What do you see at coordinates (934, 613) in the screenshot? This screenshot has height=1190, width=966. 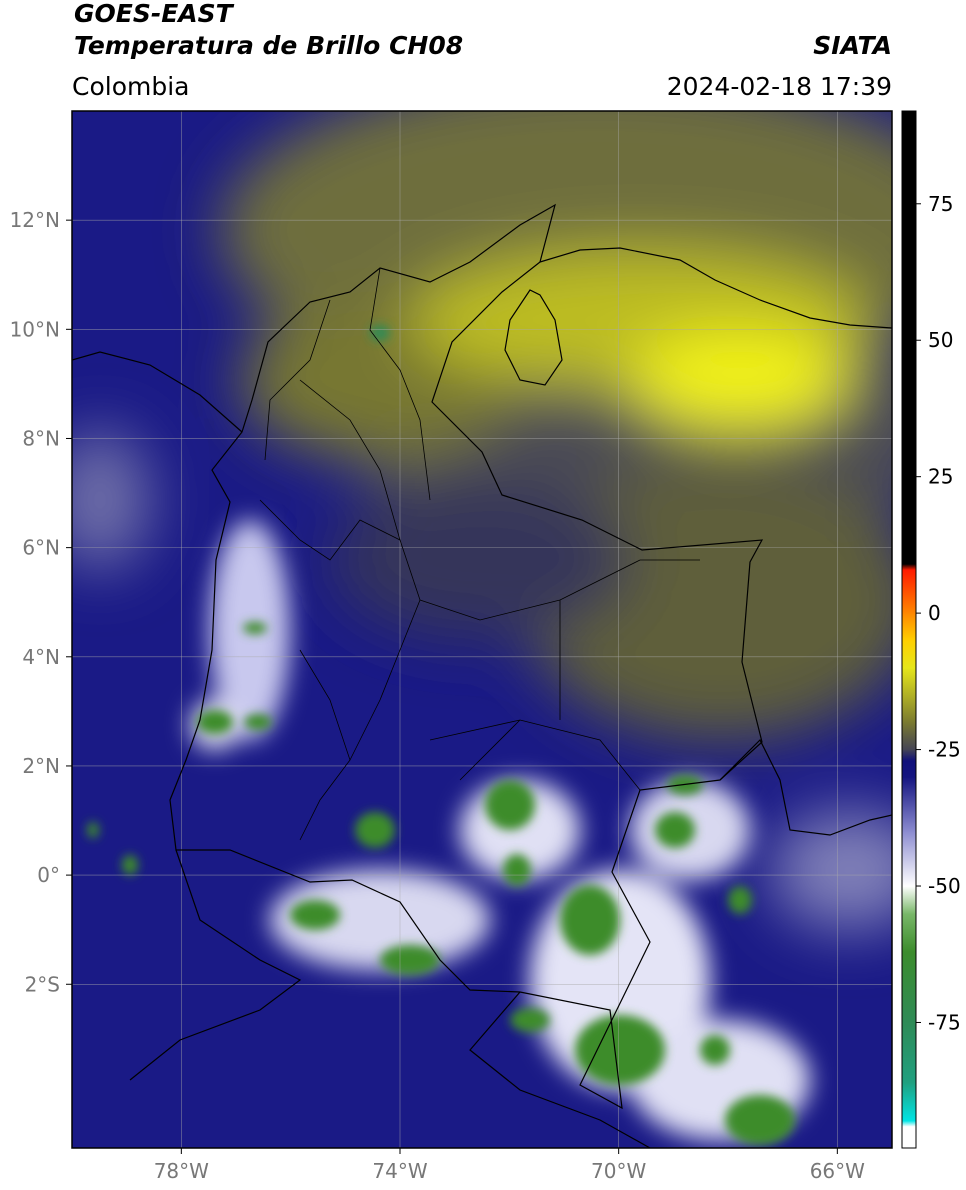 I see `colorbar-tick-label: 0` at bounding box center [934, 613].